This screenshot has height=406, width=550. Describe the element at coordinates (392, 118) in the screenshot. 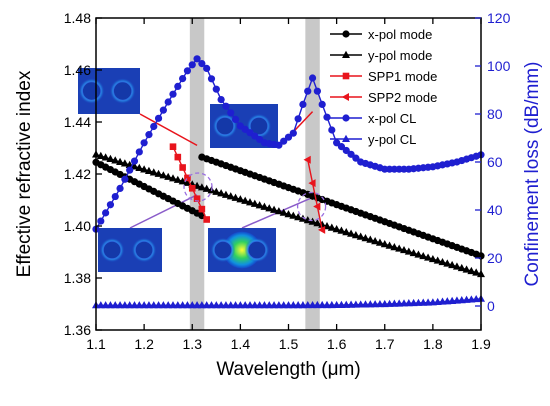

I see `legend-label: x-pol CL` at that location.